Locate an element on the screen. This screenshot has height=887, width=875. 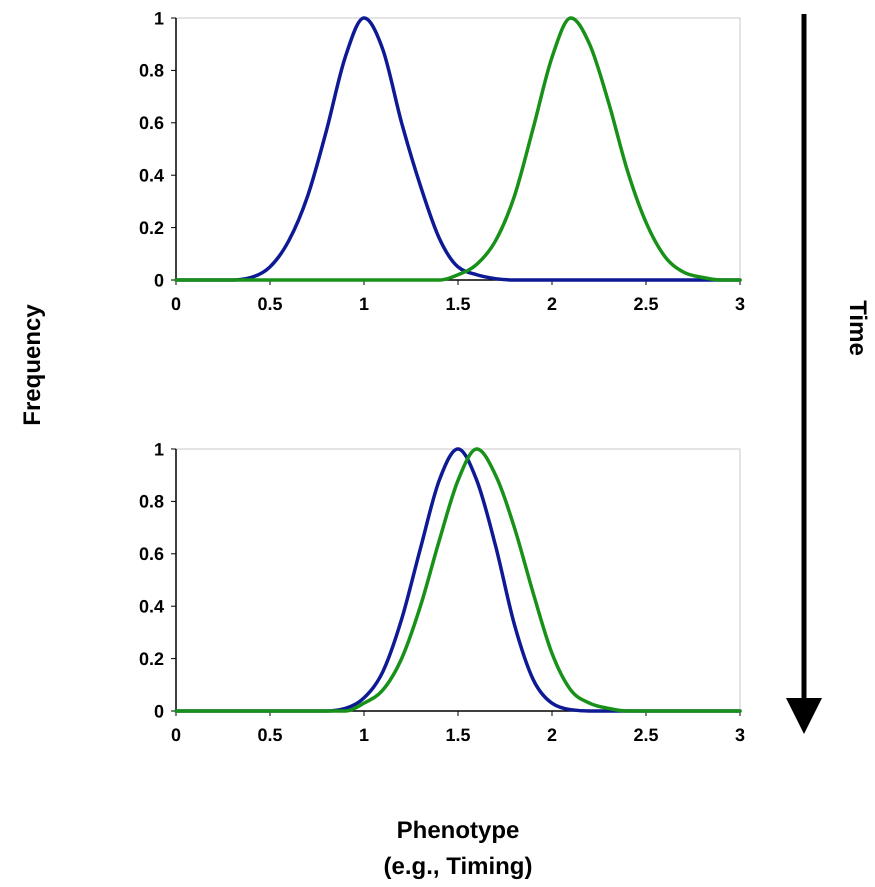
y-axis-title: Frequency is located at coordinates (32, 365).